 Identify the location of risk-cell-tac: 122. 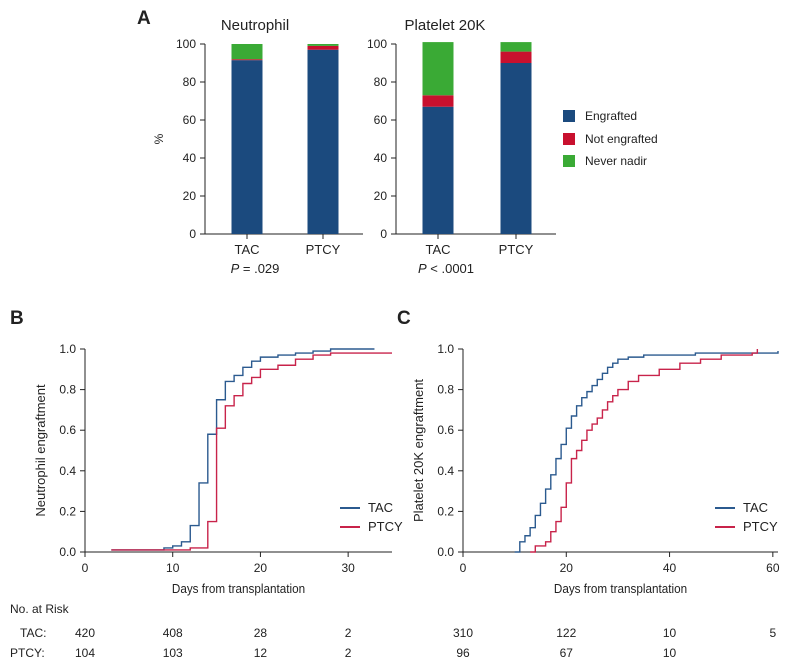
(566, 633).